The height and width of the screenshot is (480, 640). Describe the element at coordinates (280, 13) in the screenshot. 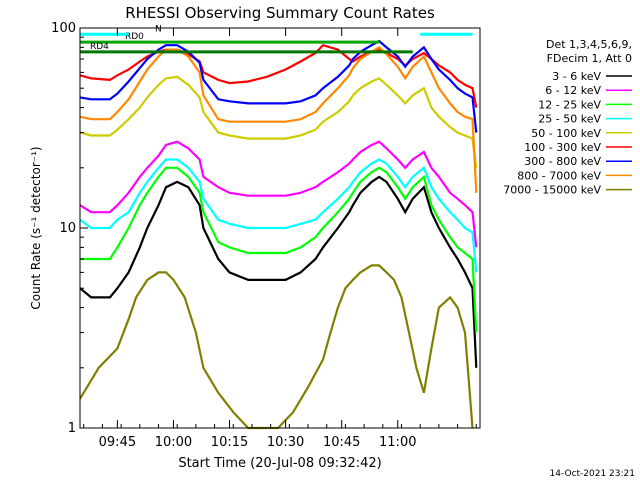

I see `chart-title: RHESSI Observing Summary Count Rates` at that location.